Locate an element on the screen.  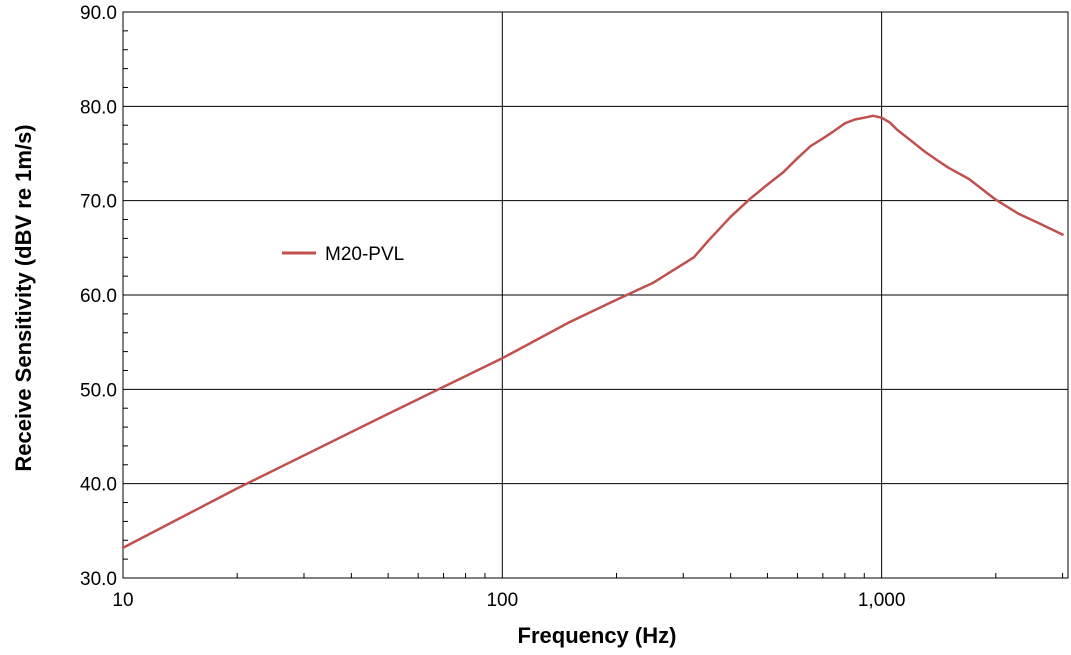
y-tick-label: 50.0 is located at coordinates (98, 390).